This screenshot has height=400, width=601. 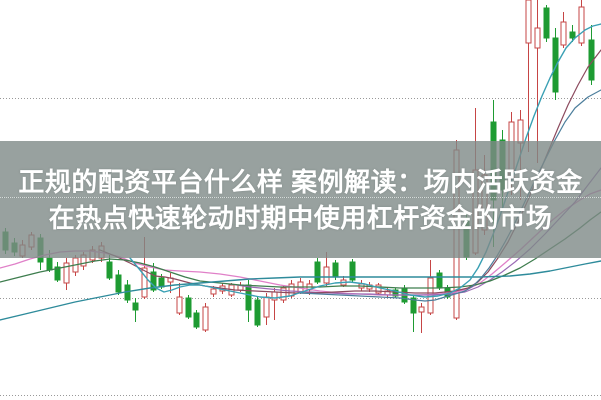 I want to click on gridline-through-banner, so click(x=300, y=197).